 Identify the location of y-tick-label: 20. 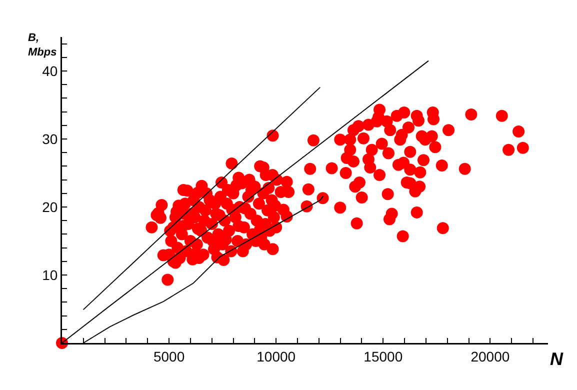
(50, 206).